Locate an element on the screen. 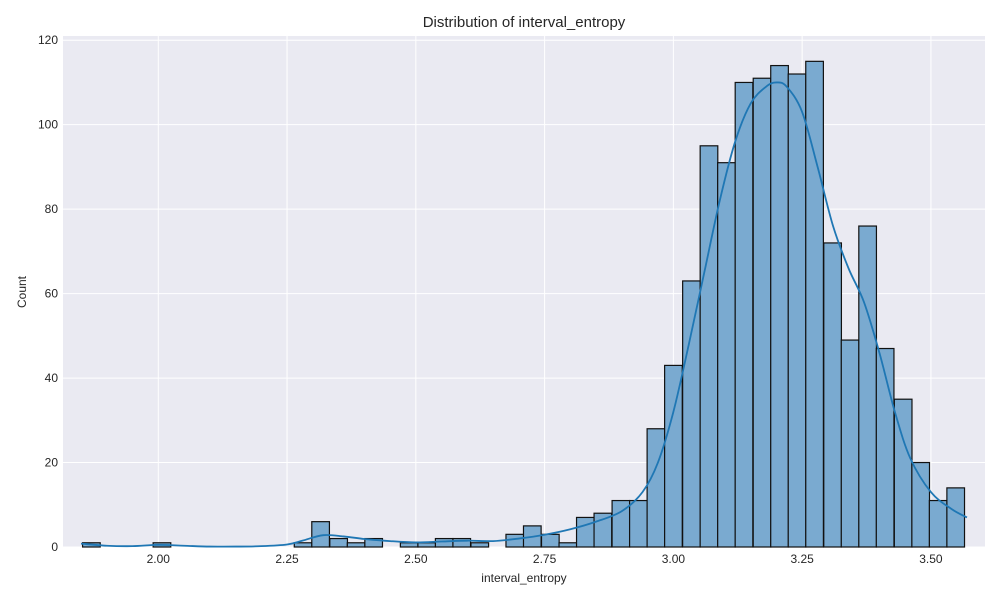  x-tick-label: 3.25 is located at coordinates (802, 559).